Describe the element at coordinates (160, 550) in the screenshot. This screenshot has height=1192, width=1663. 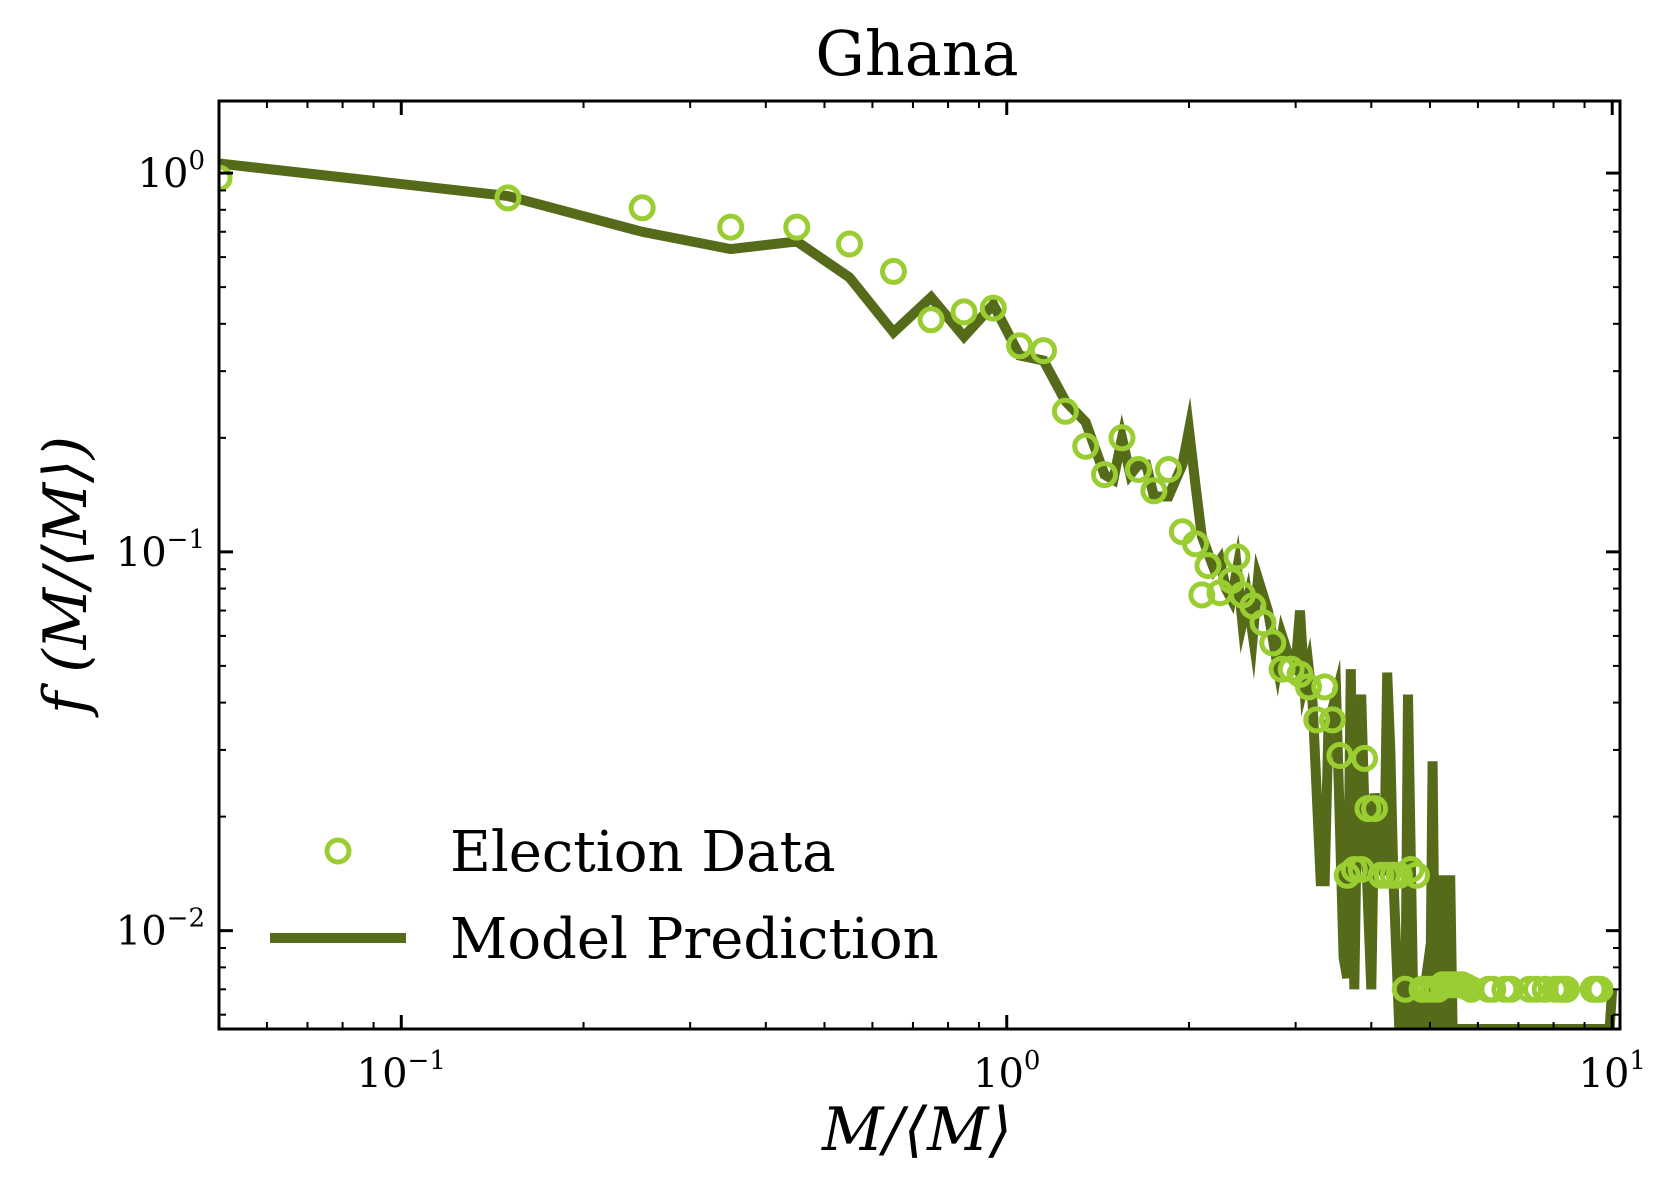
I see `y-tick-label: 10⁻¹` at that location.